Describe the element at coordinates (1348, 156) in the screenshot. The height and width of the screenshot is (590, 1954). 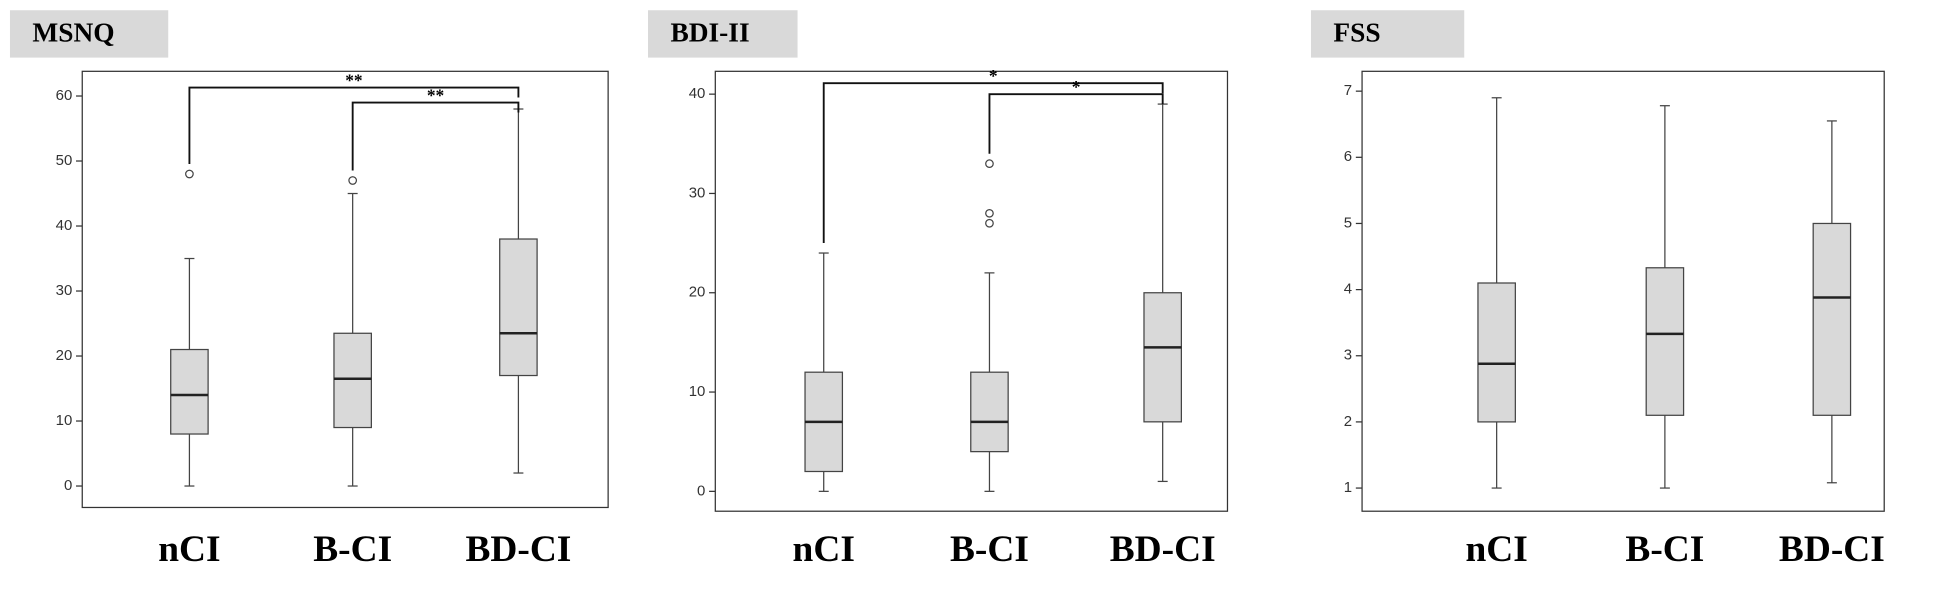
I see `y-tick-label: 6` at that location.